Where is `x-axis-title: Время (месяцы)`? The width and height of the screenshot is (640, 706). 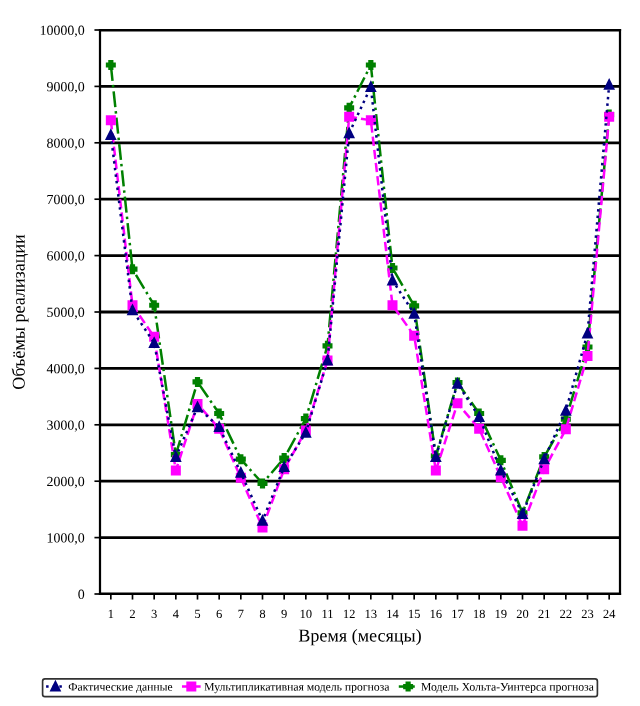 x-axis-title: Время (месяцы) is located at coordinates (359, 637).